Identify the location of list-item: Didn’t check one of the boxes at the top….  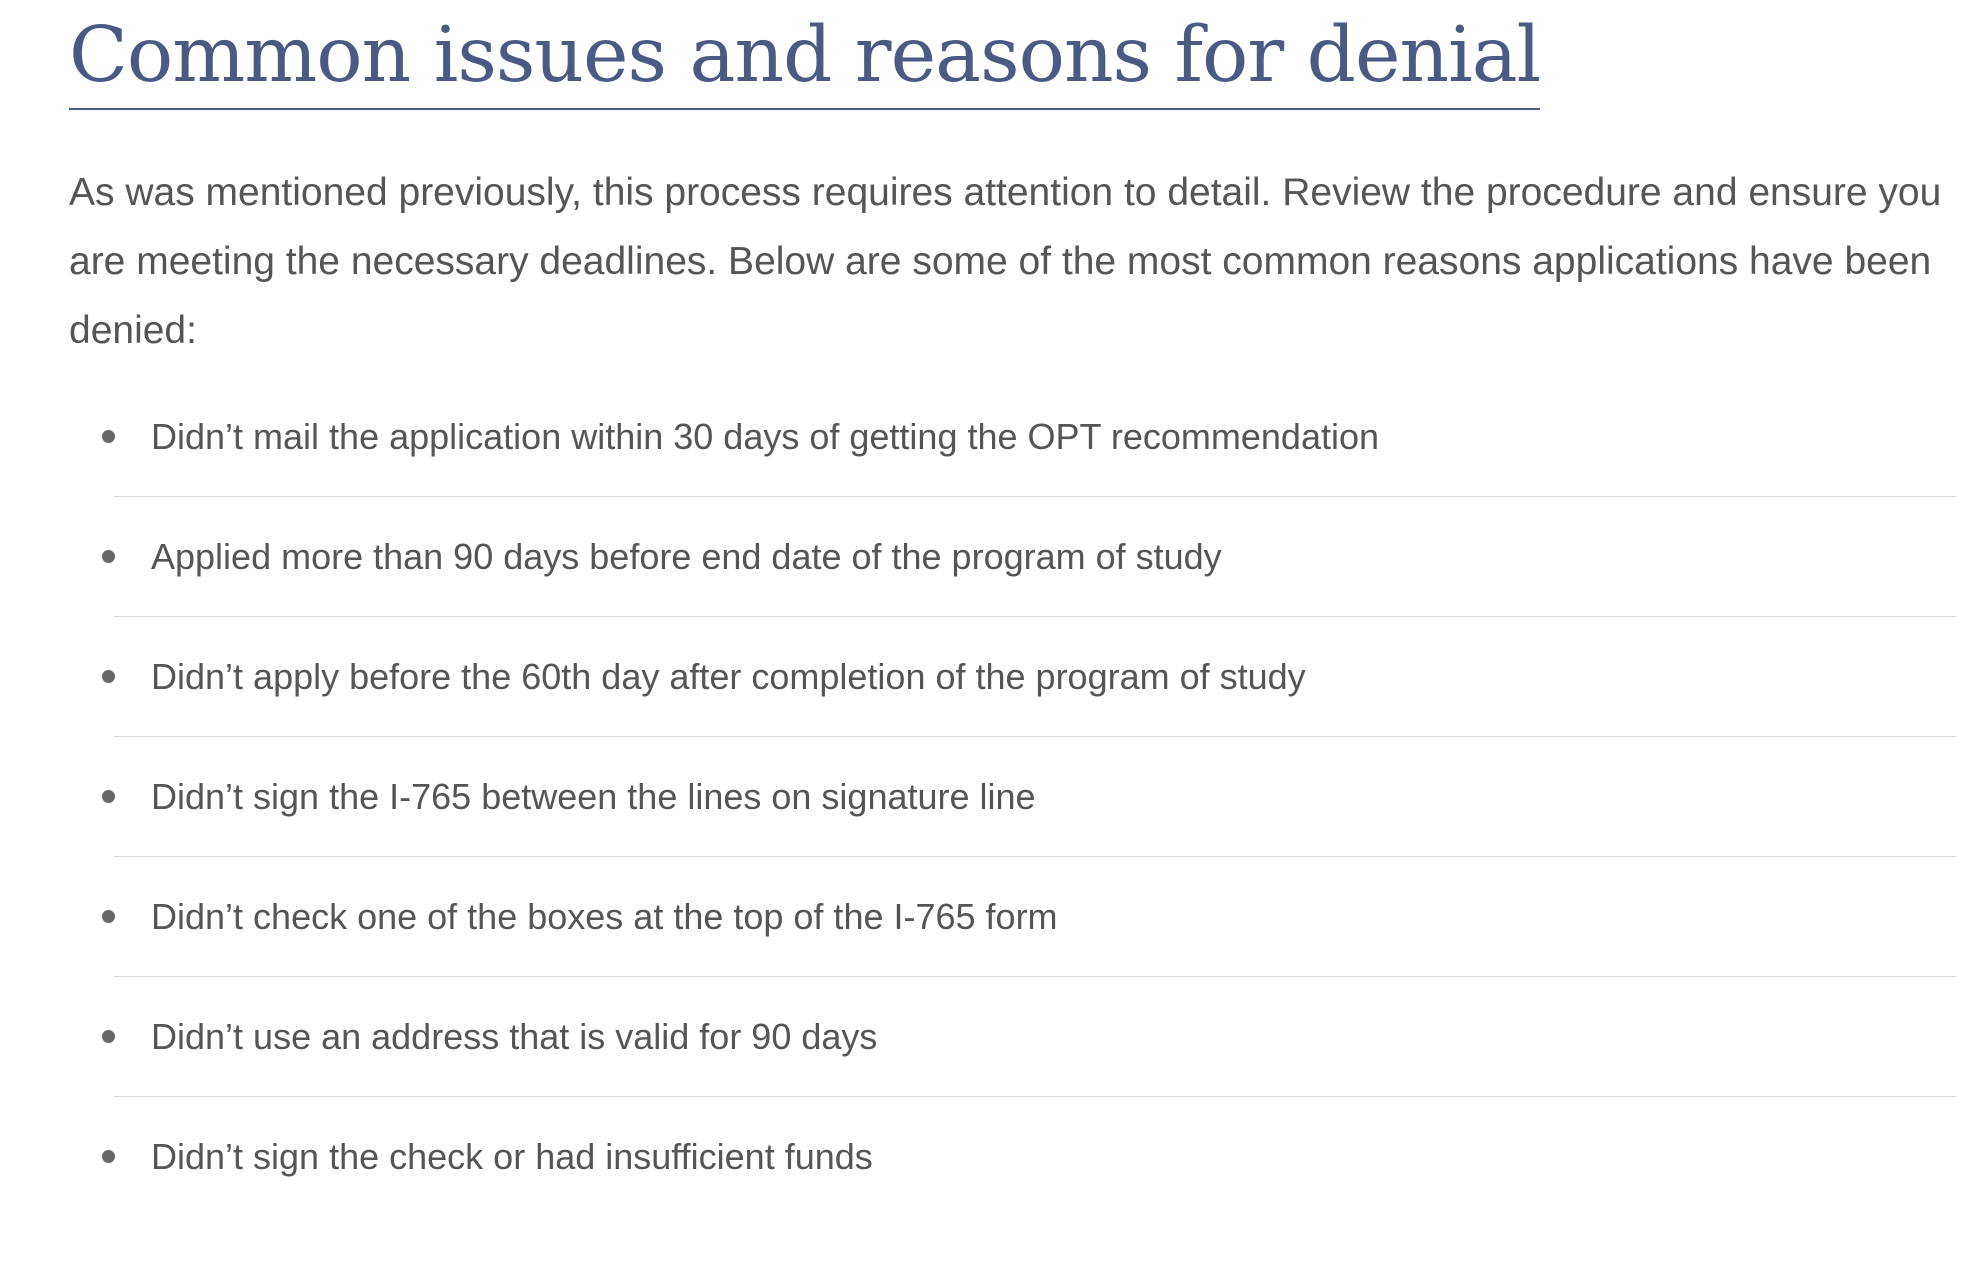
(1029, 917).